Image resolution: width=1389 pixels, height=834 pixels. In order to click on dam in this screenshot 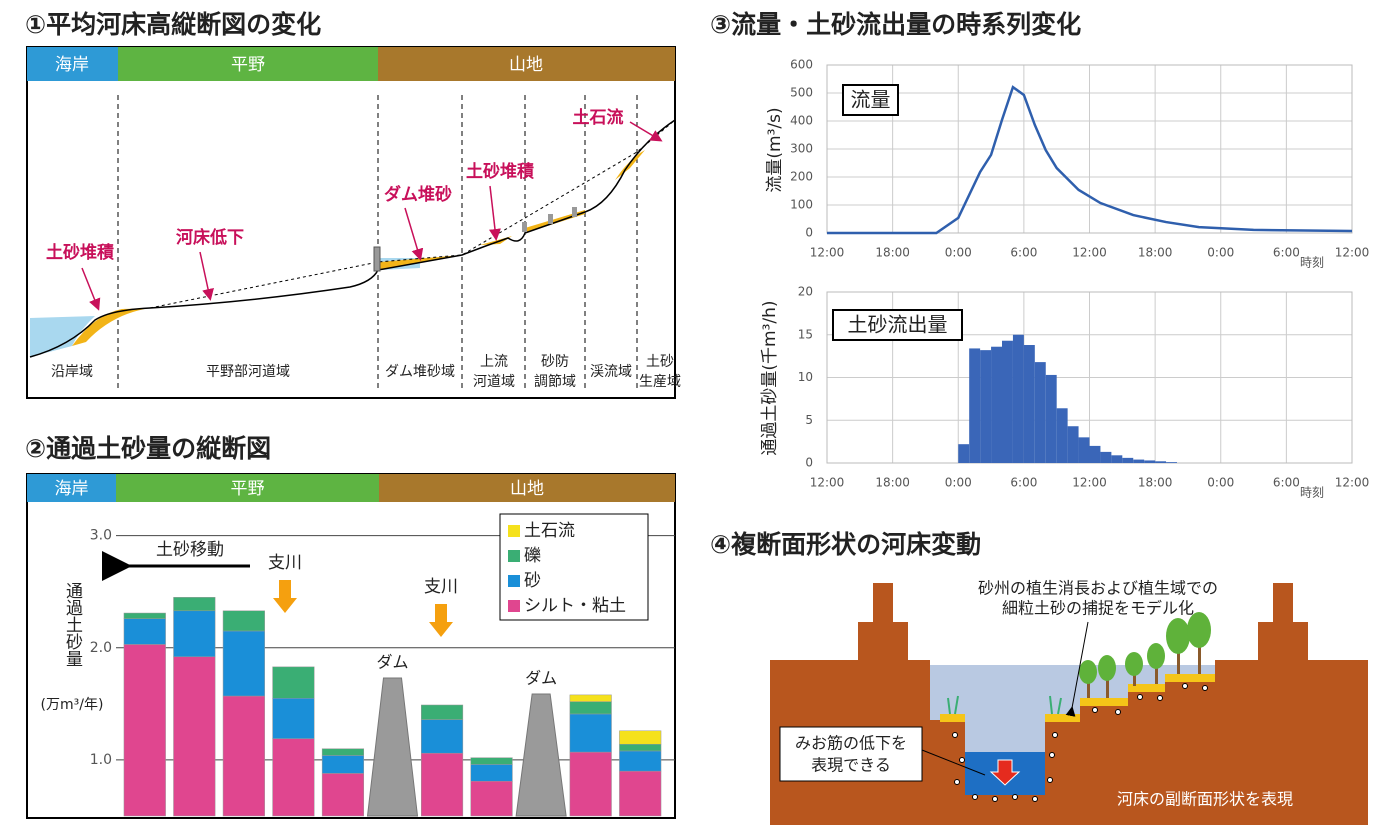, I will do `click(541, 755)`.